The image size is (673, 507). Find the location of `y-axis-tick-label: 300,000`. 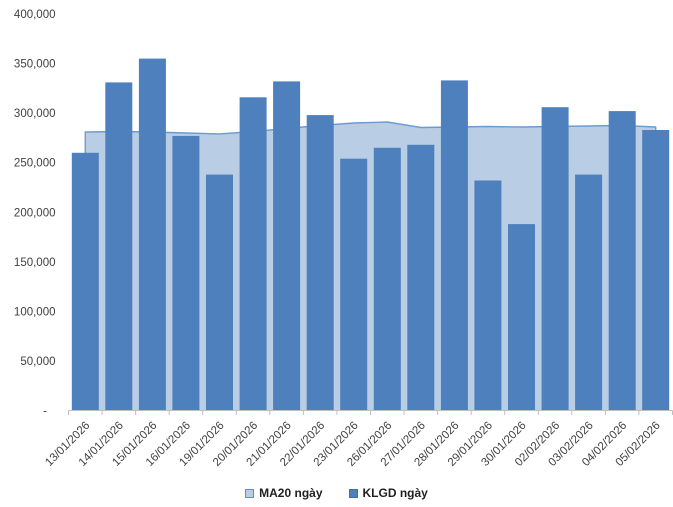

y-axis-tick-label: 300,000 is located at coordinates (35, 114).